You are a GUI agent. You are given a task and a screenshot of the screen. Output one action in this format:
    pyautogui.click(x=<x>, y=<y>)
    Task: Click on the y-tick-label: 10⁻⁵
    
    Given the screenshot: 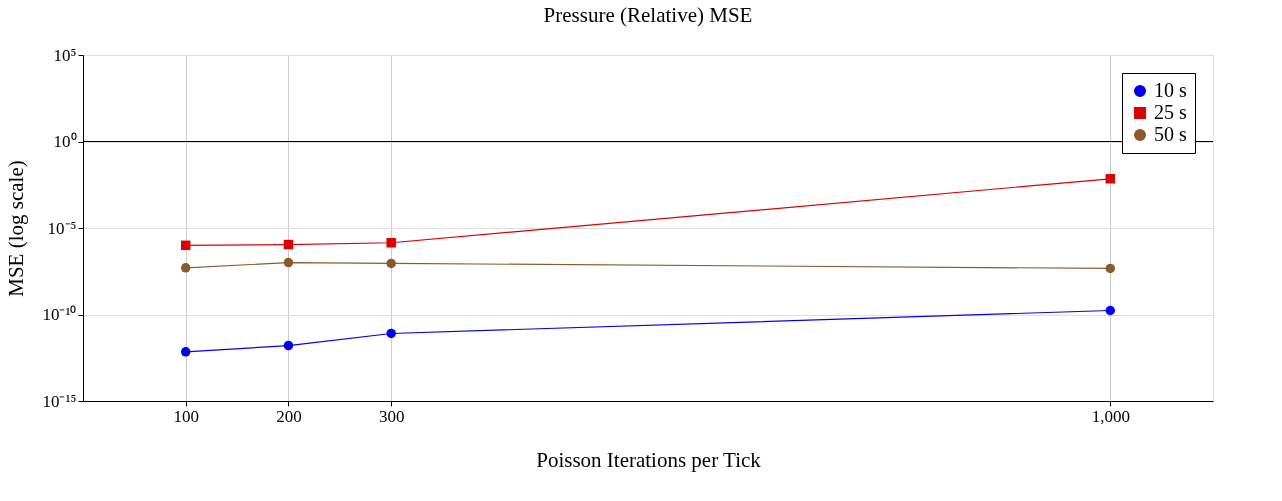 What is the action you would take?
    pyautogui.click(x=62, y=228)
    